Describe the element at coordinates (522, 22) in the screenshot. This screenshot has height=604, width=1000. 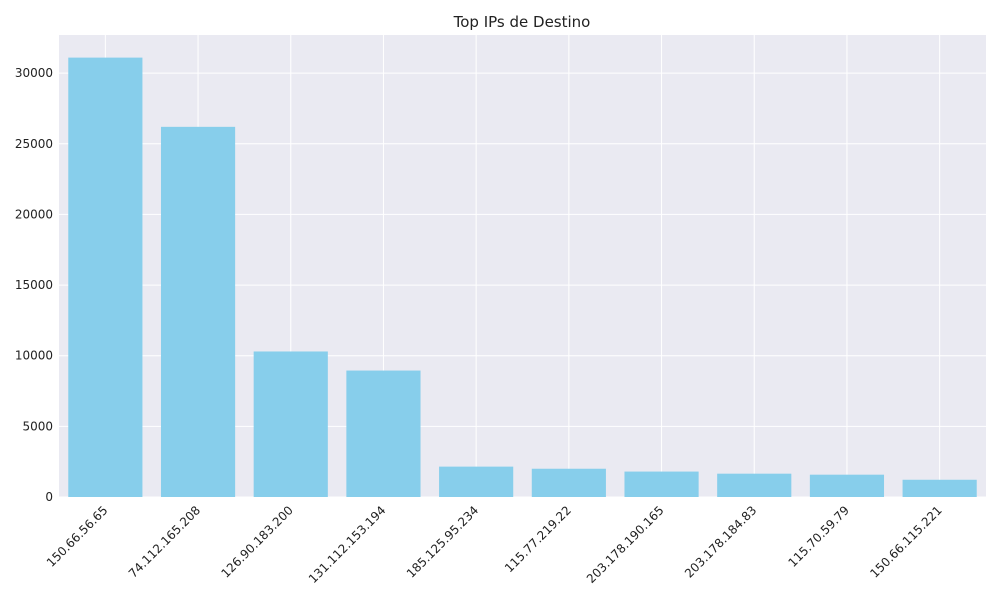
I see `chart-title: Top IPs de Destino` at that location.